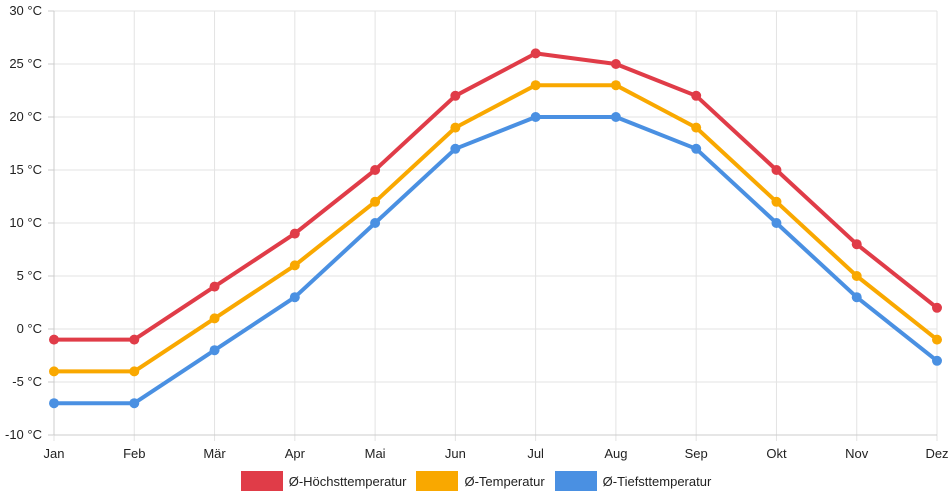  What do you see at coordinates (261, 481) in the screenshot?
I see `legend-swatch-hoechst` at bounding box center [261, 481].